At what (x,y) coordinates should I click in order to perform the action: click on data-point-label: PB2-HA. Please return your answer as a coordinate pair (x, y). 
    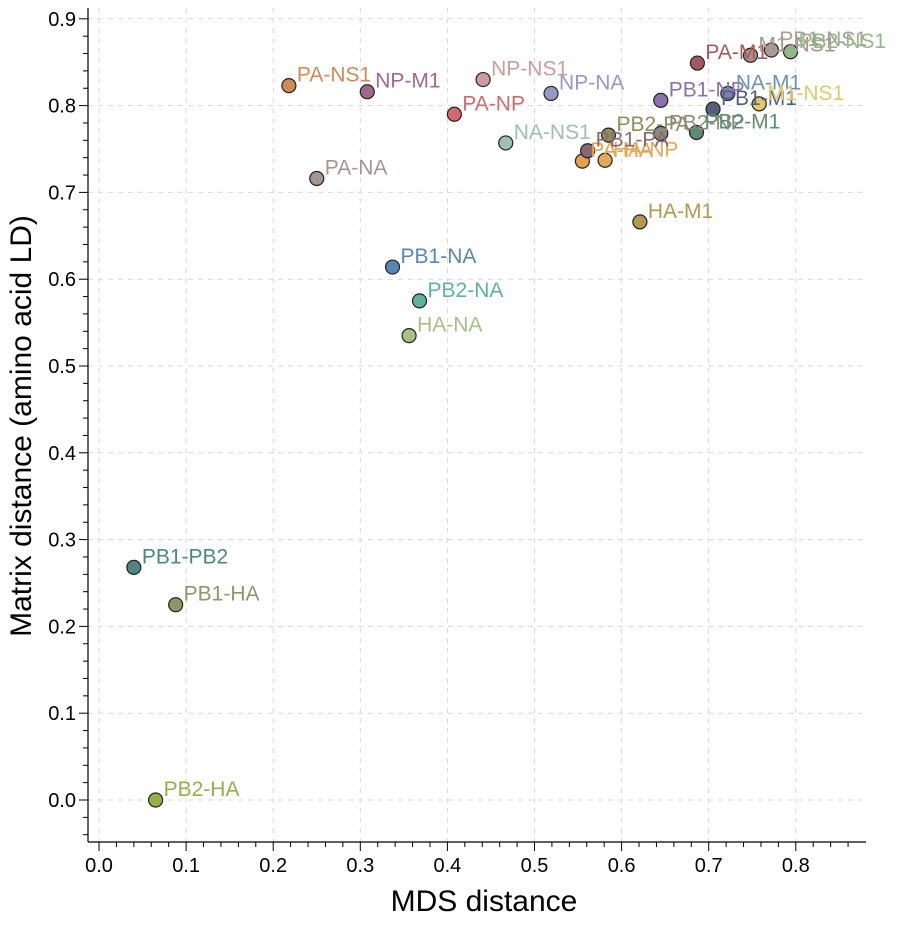
    Looking at the image, I should click on (202, 789).